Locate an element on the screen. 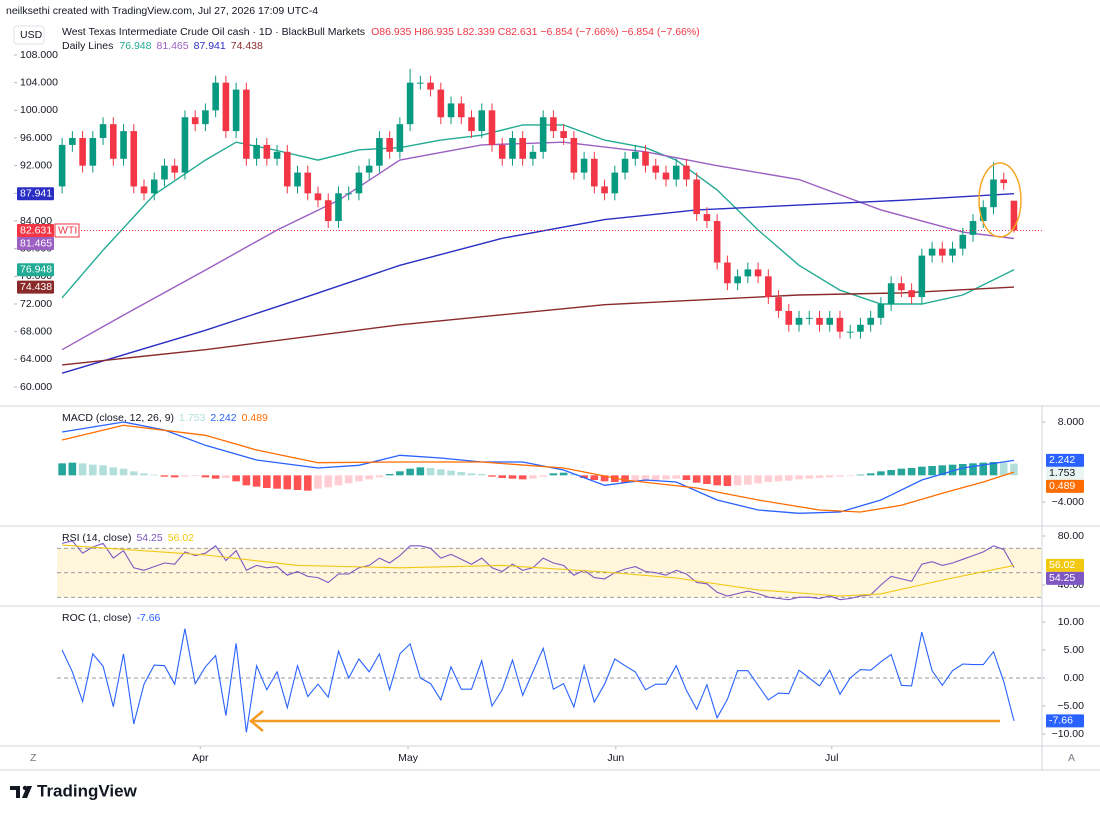  zoom-button: Z is located at coordinates (33, 758).